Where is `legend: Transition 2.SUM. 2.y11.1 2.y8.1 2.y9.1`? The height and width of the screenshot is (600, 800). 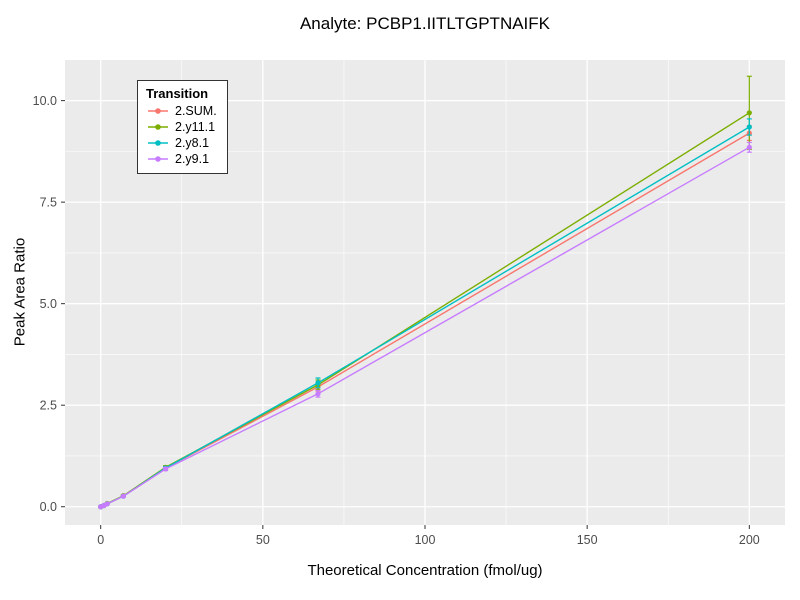
legend: Transition 2.SUM. 2.y11.1 2.y8.1 2.y9.1 is located at coordinates (182, 127).